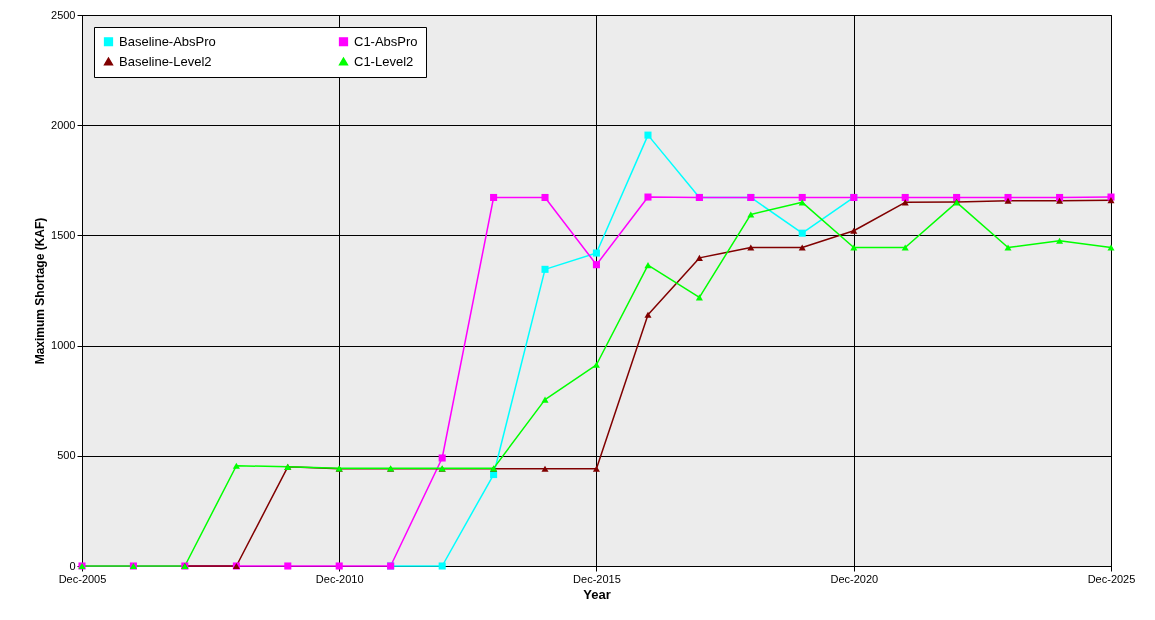 The image size is (1155, 620). Describe the element at coordinates (63, 124) in the screenshot. I see `y-tick-label: 2000` at that location.